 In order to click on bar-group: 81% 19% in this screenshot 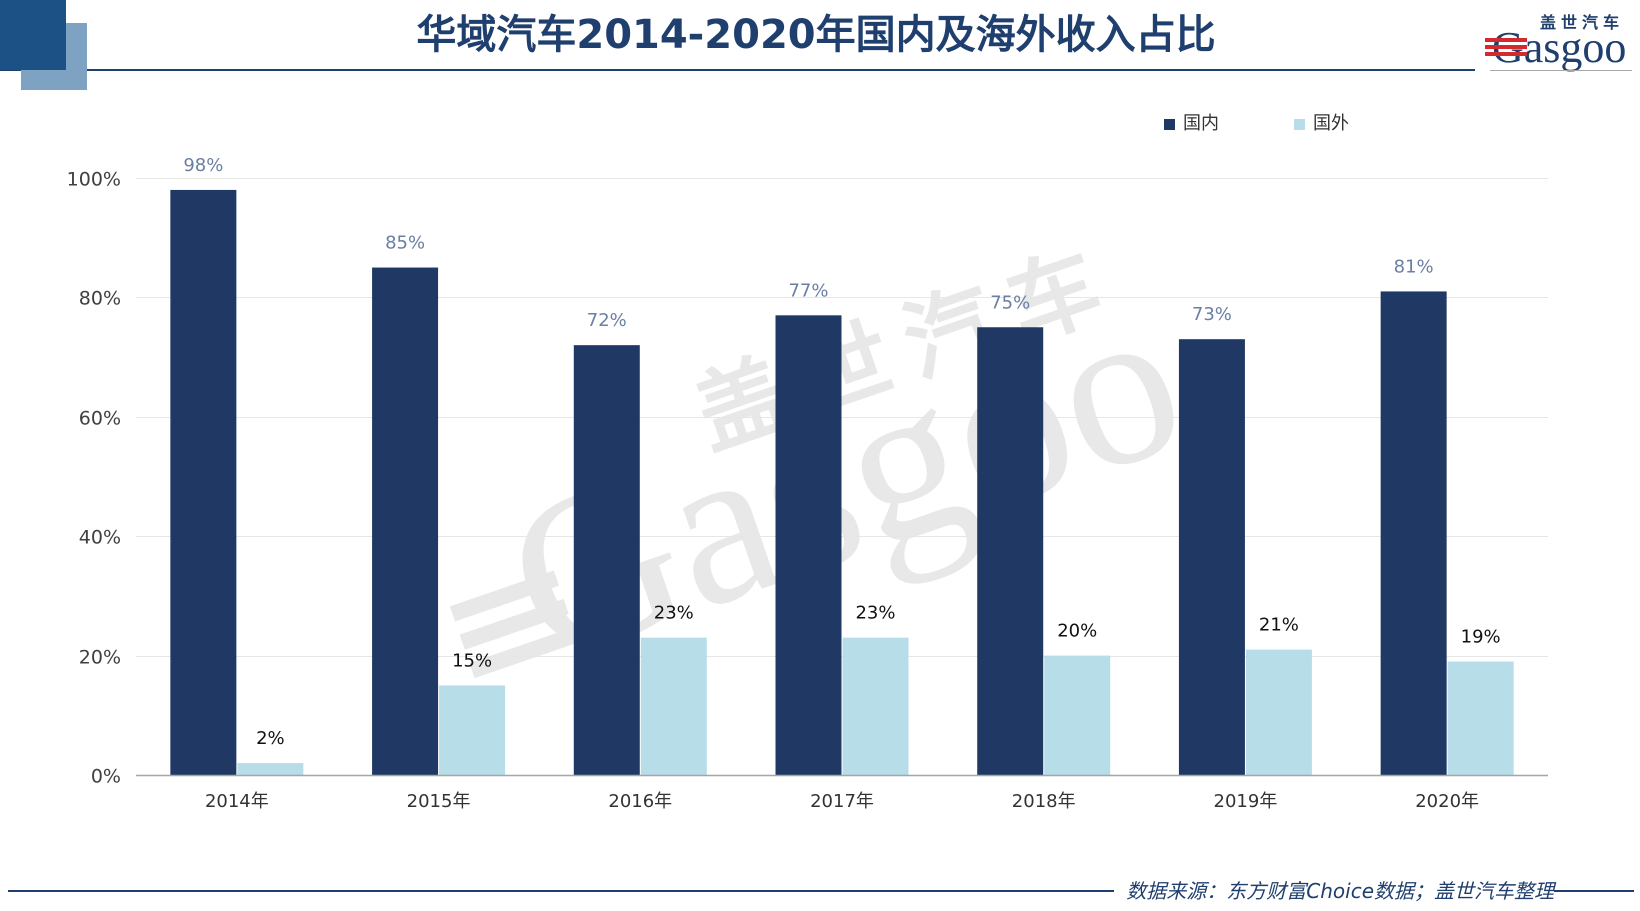, I will do `click(1447, 515)`.